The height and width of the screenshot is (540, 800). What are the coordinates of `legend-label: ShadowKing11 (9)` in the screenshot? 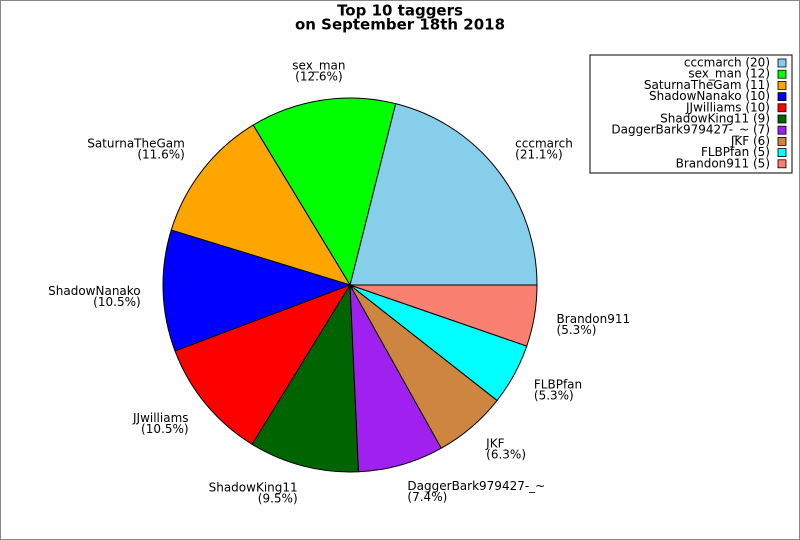 It's located at (715, 119).